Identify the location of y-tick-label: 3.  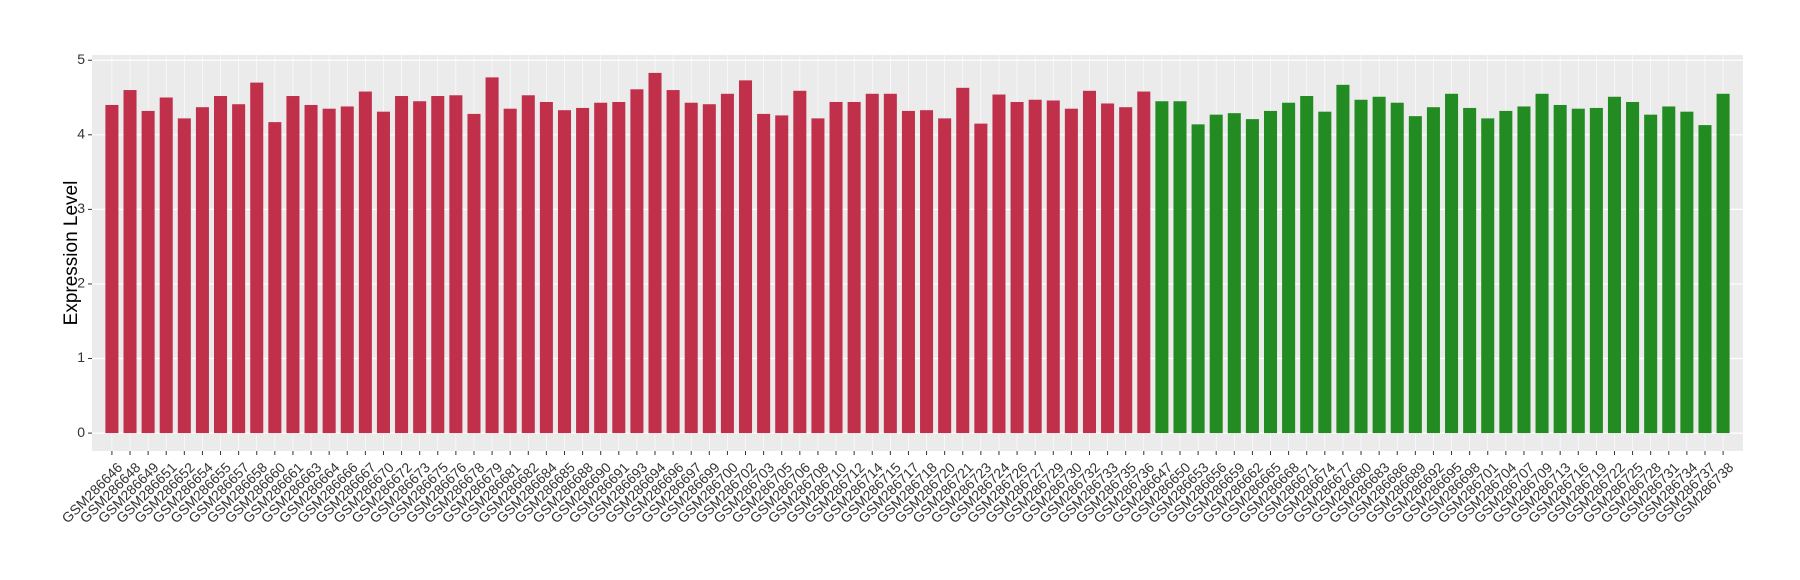
(81, 208).